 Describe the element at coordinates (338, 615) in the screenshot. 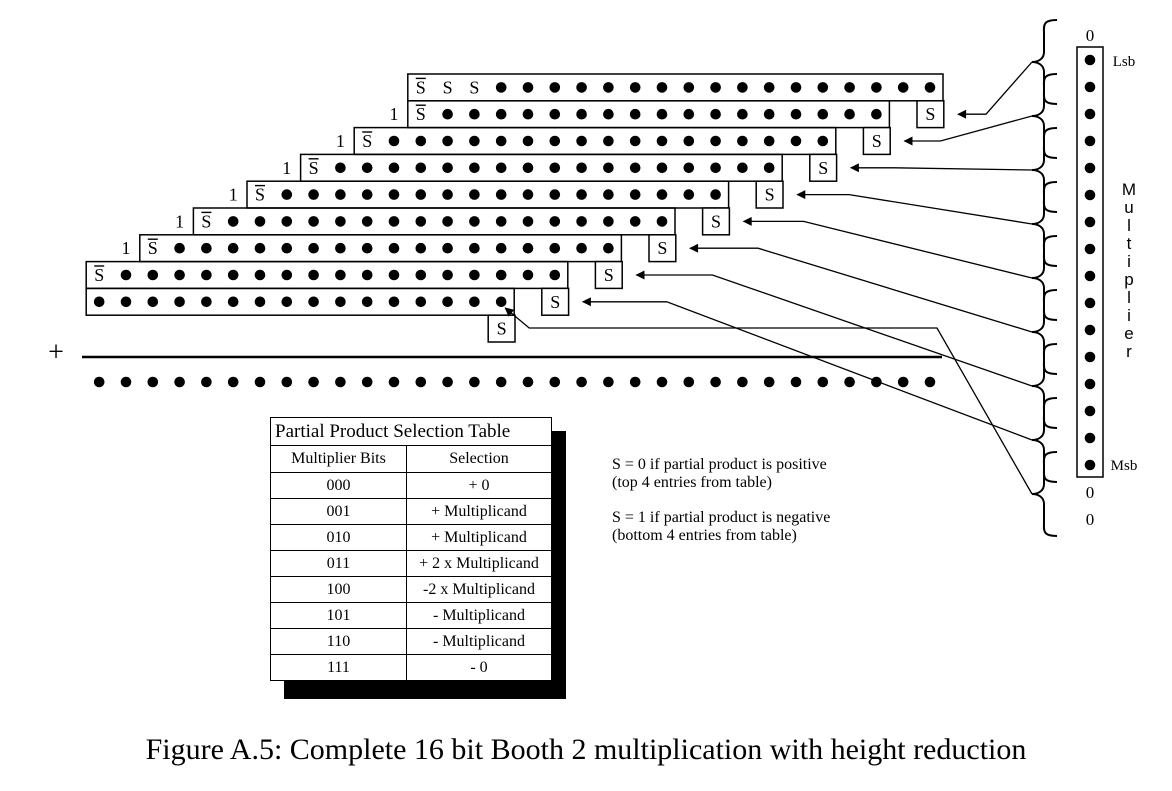

I see `bits-cell: 101` at that location.